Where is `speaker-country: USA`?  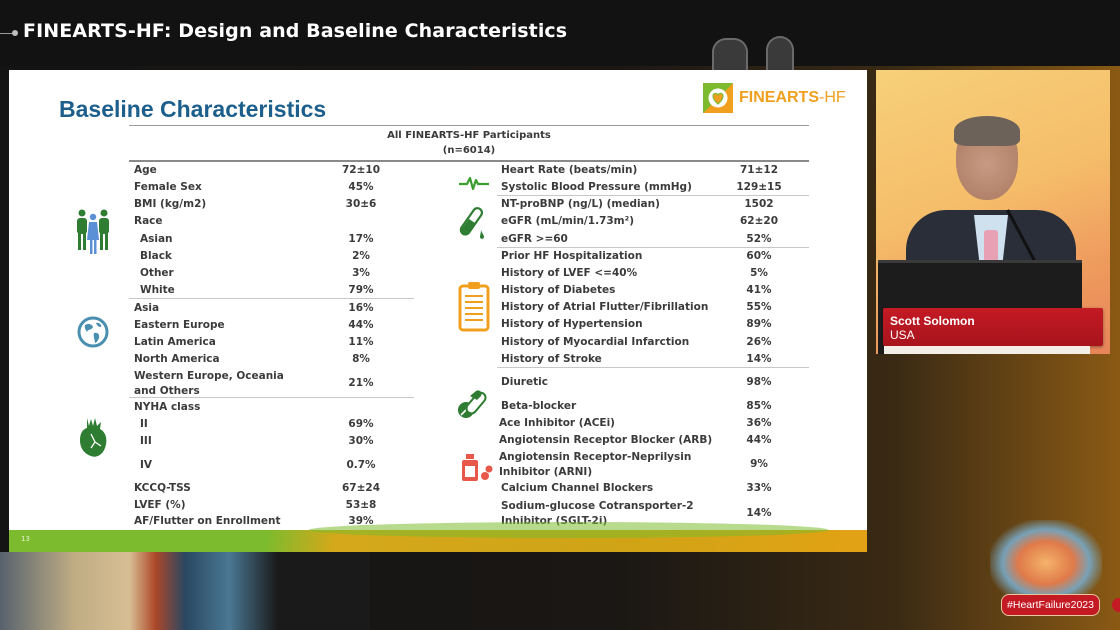
speaker-country: USA is located at coordinates (902, 335).